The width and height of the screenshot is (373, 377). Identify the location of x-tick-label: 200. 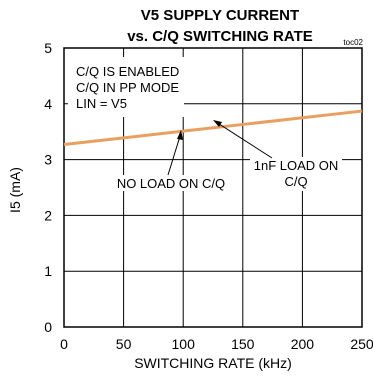
(303, 344).